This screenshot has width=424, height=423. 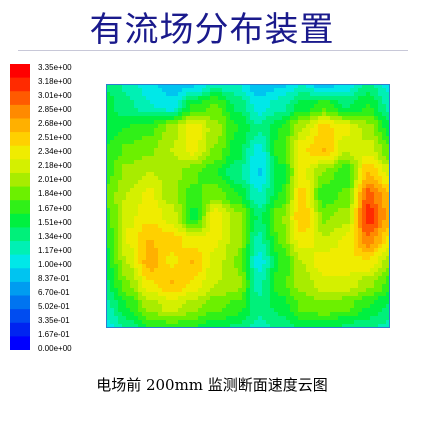 I want to click on colorbar-tick-label: 3.35e+00, so click(x=55, y=67).